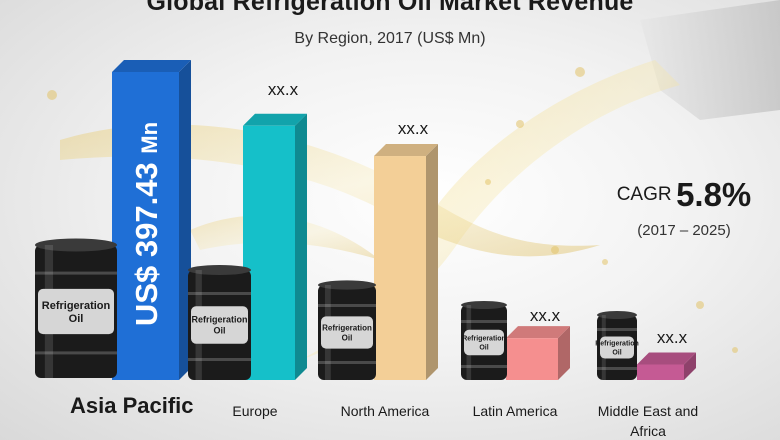 The width and height of the screenshot is (780, 440). Describe the element at coordinates (255, 411) in the screenshot. I see `category-label-europe: Europe` at that location.